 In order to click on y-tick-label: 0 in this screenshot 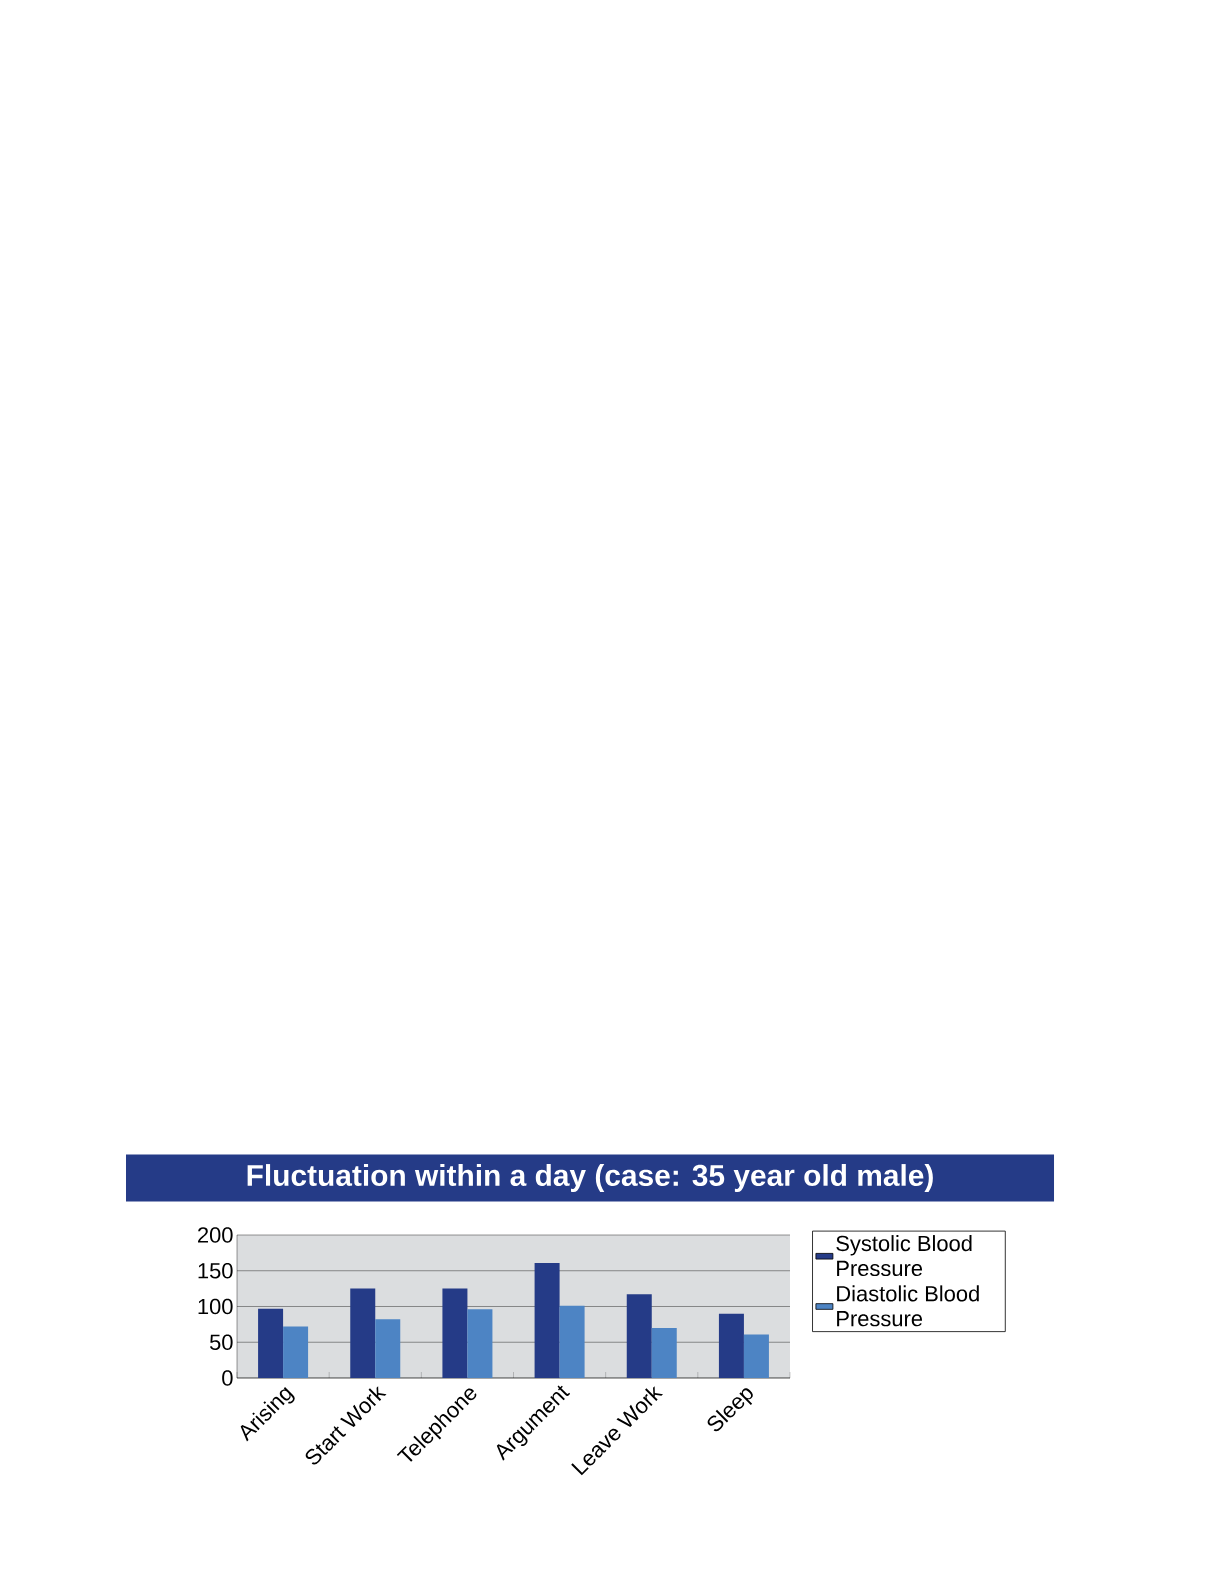, I will do `click(227, 1378)`.